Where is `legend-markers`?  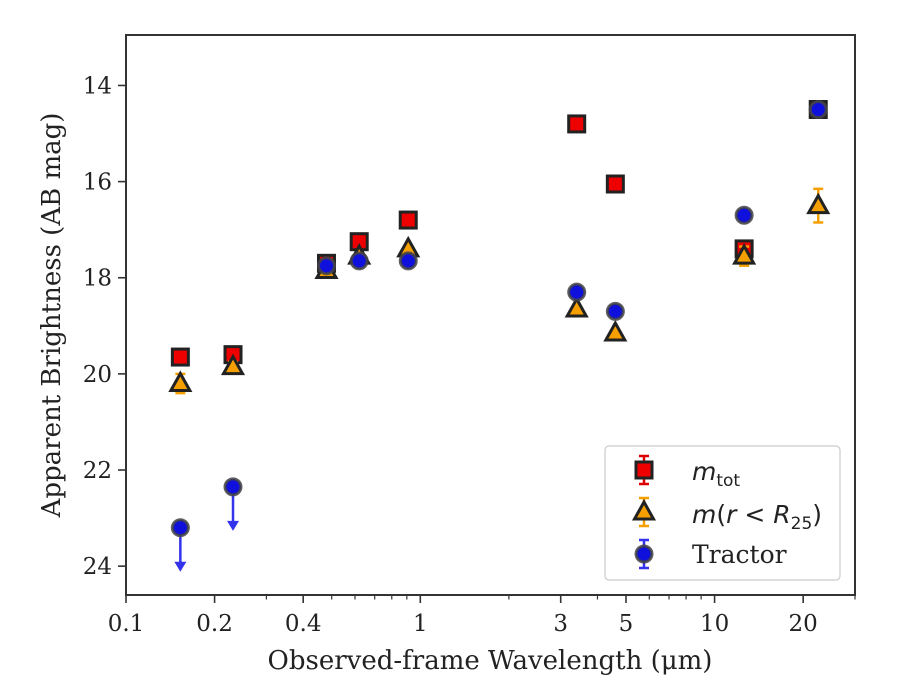
legend-markers is located at coordinates (644, 512).